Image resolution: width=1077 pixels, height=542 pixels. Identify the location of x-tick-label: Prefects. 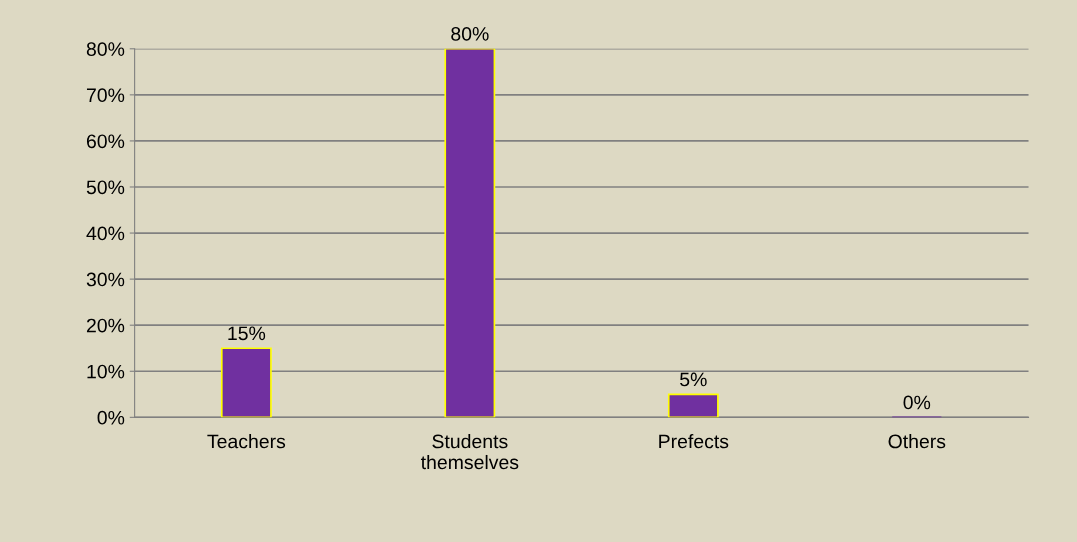
(694, 441).